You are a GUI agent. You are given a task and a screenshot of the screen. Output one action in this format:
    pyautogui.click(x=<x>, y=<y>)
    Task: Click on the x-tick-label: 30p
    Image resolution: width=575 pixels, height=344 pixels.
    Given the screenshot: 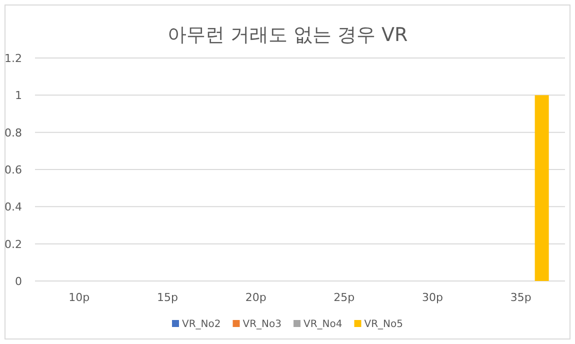 What is the action you would take?
    pyautogui.click(x=433, y=297)
    